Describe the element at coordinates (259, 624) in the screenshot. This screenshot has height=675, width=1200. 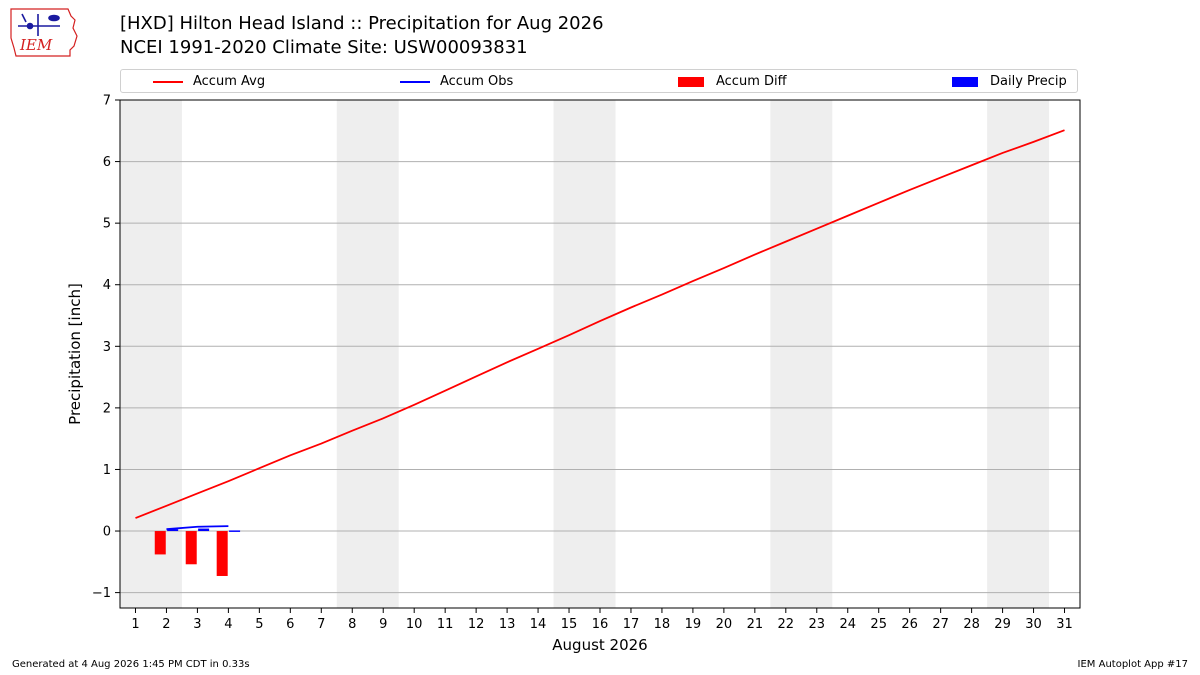
I see `x-tick-label: 5` at that location.